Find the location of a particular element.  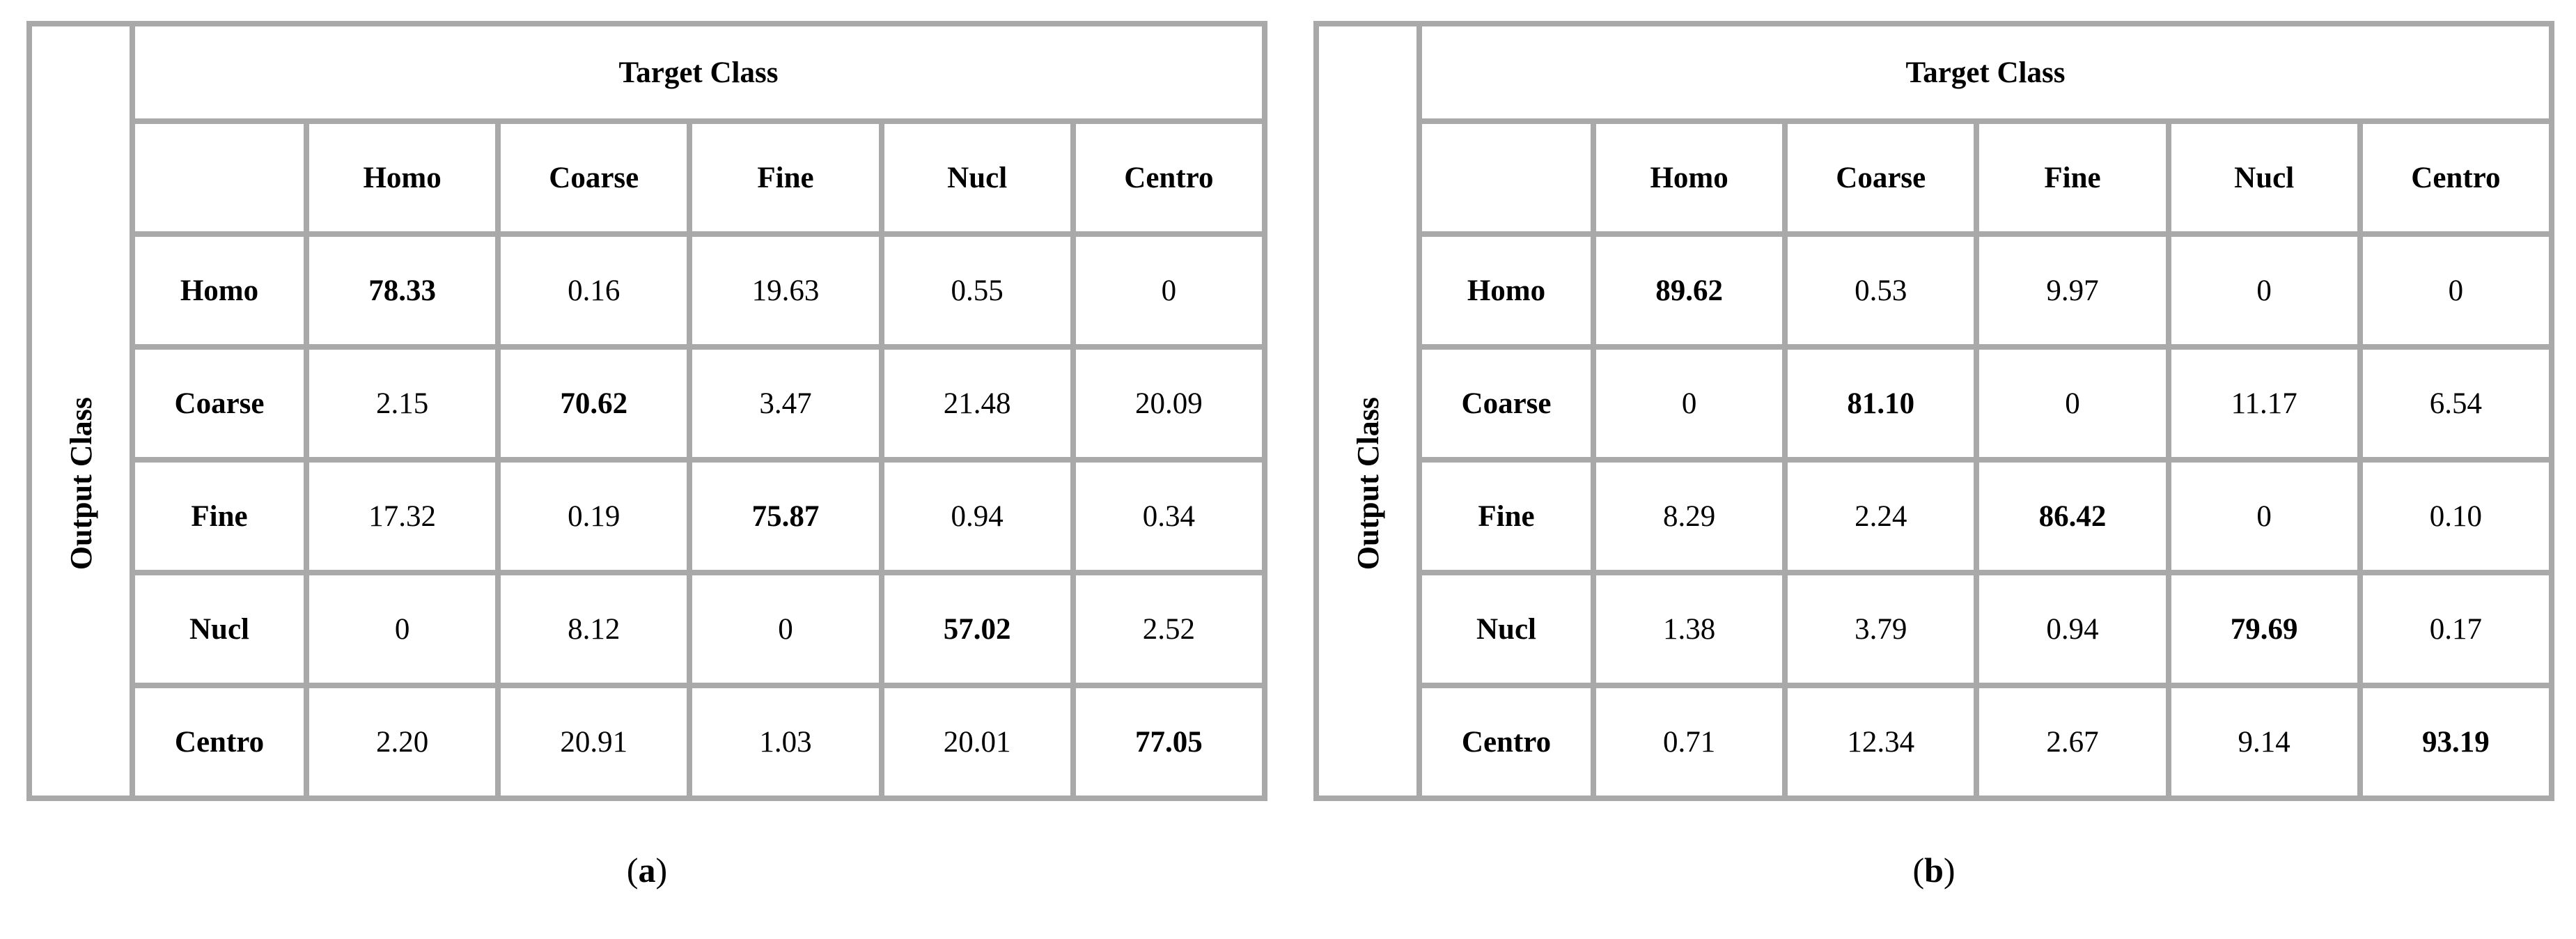

caption-b: (b) is located at coordinates (1934, 870).